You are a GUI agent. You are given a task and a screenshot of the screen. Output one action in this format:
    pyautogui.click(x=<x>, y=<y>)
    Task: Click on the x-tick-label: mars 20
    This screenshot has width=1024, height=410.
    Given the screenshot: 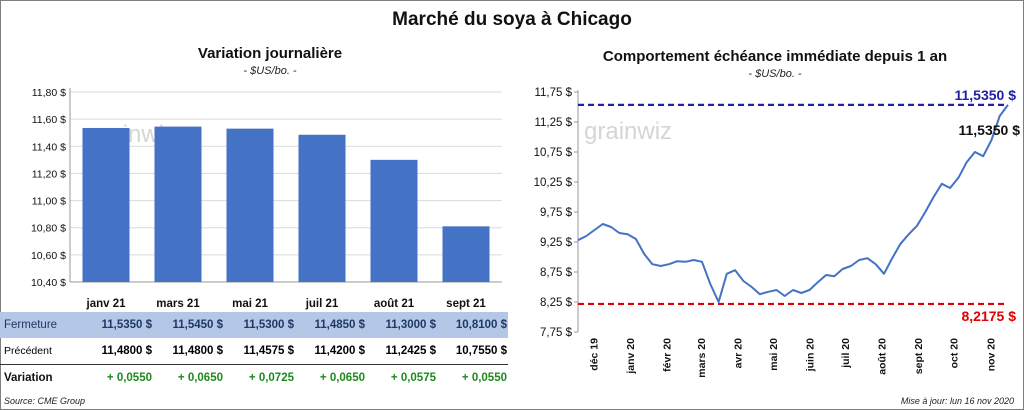 What is the action you would take?
    pyautogui.click(x=702, y=358)
    